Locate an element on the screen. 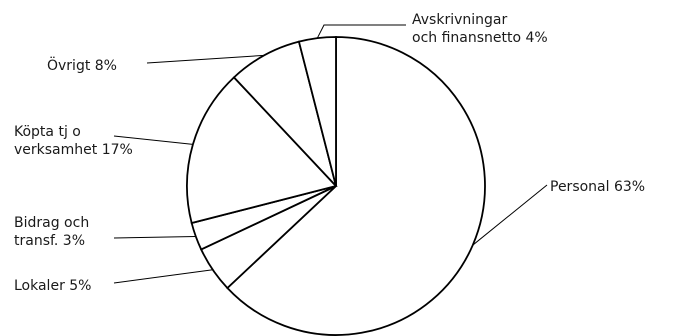 The width and height of the screenshot is (689, 336). slice-label-line: Köpta tj o is located at coordinates (47, 132).